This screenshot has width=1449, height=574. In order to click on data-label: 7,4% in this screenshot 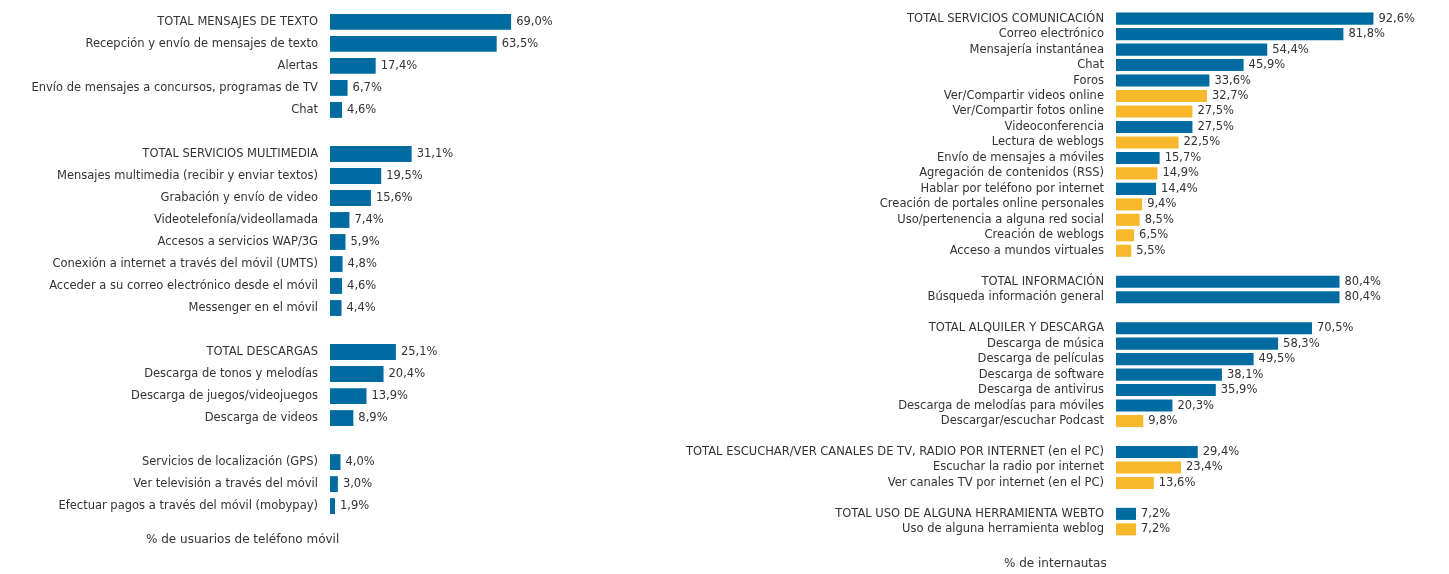, I will do `click(369, 218)`.